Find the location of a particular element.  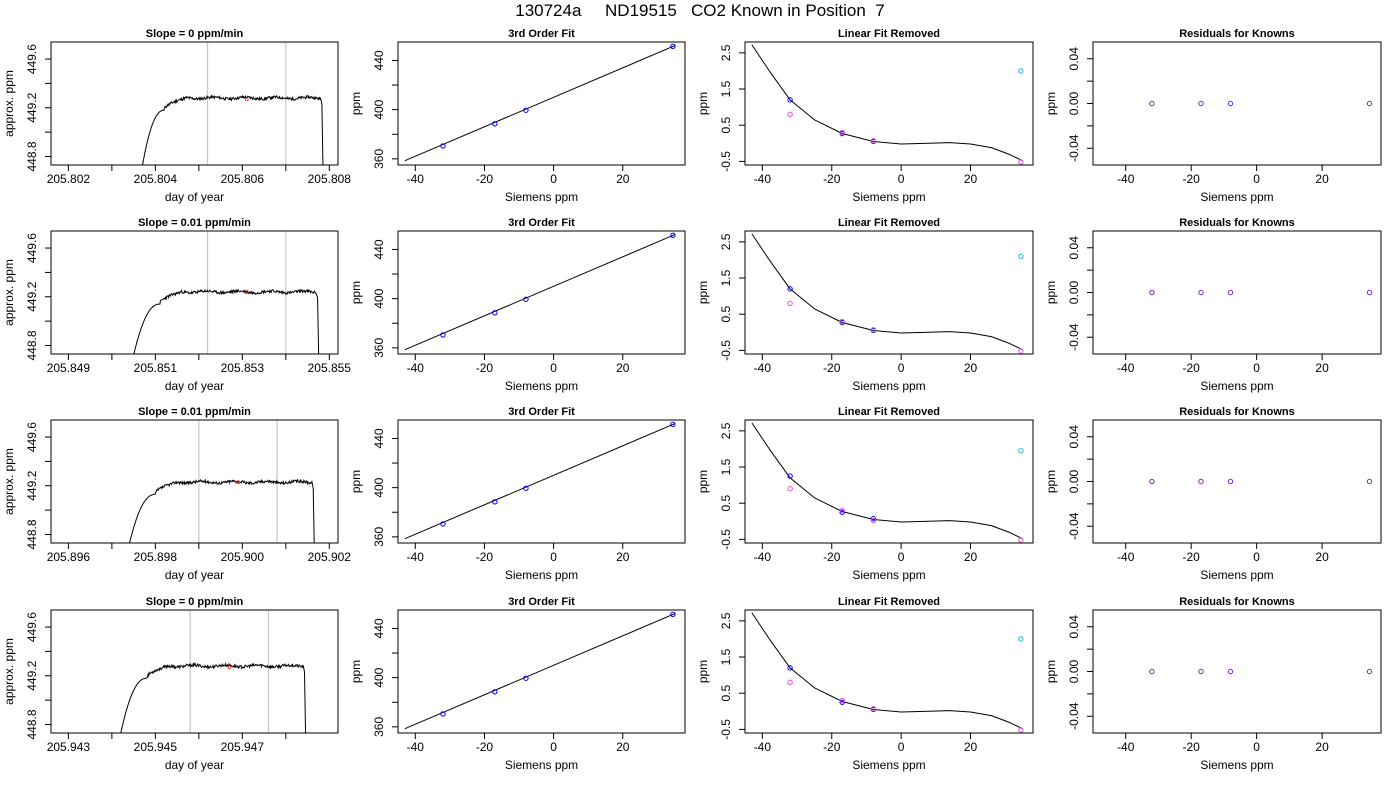

x-tick-label: 205.849 is located at coordinates (69, 368).